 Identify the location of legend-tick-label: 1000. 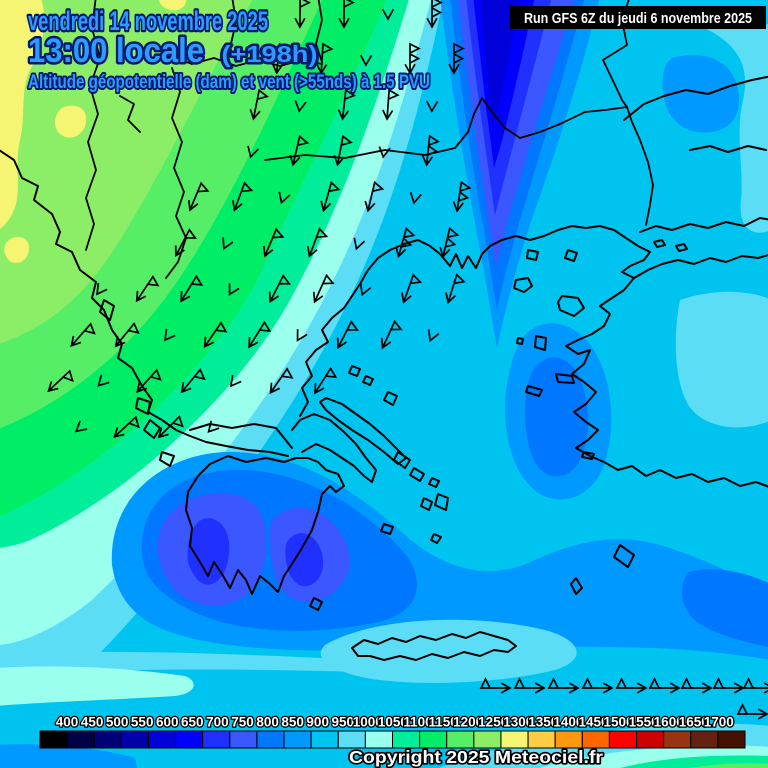
(368, 722).